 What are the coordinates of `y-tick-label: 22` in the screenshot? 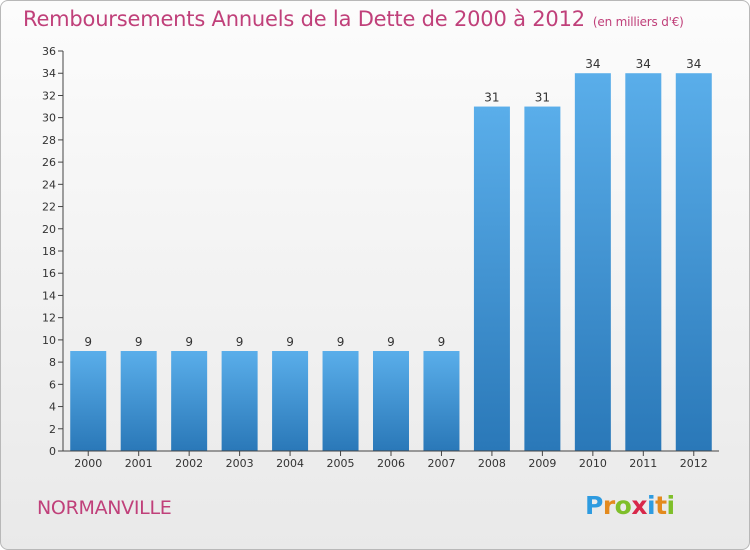 It's located at (49, 207).